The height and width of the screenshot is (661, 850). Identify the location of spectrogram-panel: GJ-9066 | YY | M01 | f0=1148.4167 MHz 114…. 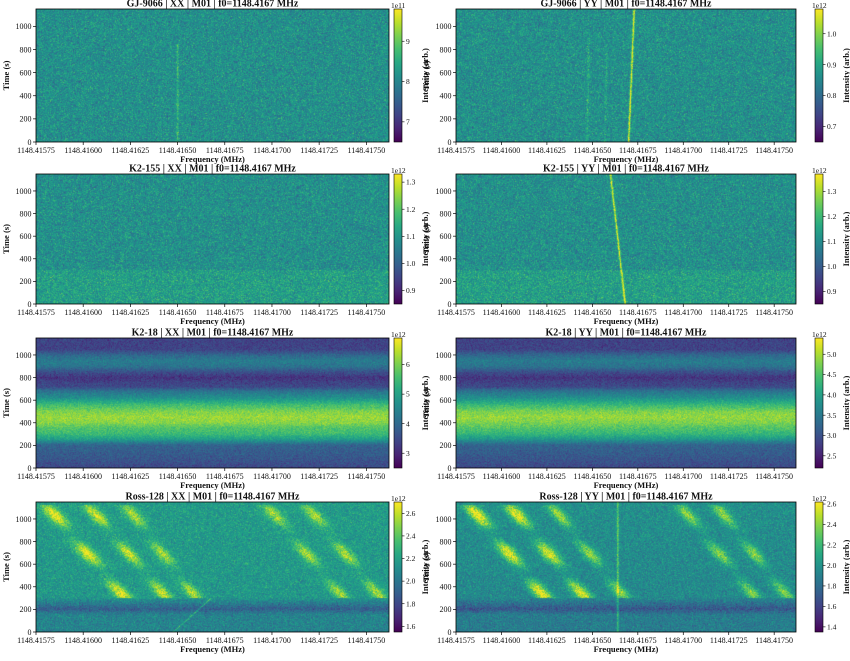
(635, 82).